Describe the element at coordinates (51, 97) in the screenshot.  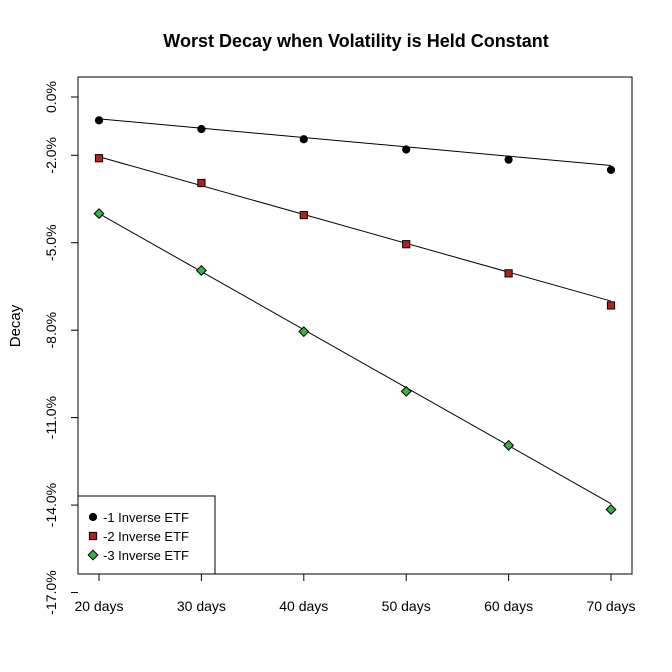
I see `y-tick-label: 0.0%` at that location.